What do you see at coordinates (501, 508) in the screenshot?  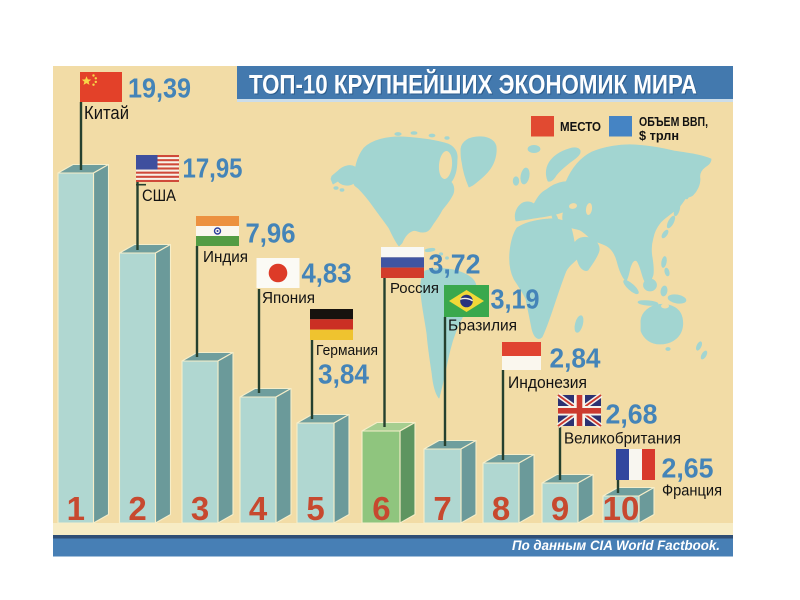 I see `svg-text: 8` at bounding box center [501, 508].